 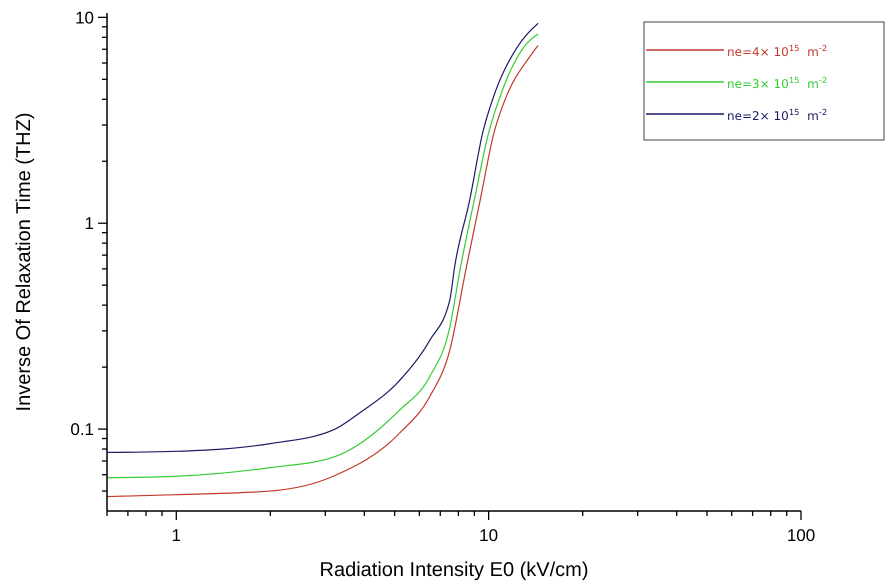 What do you see at coordinates (82, 430) in the screenshot?
I see `y-tick-label: 0.1` at bounding box center [82, 430].